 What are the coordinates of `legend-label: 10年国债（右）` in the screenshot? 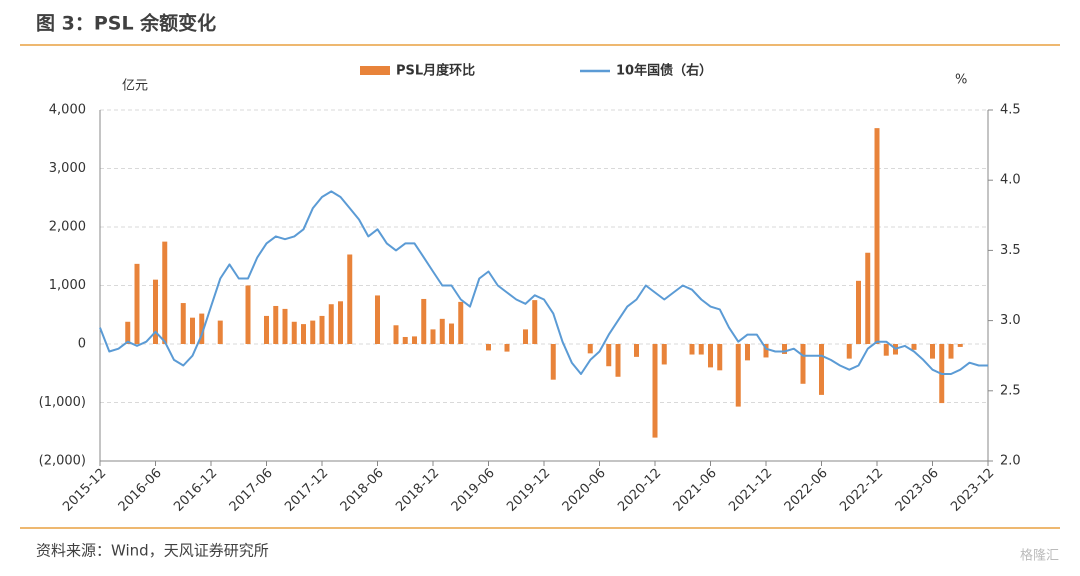 It's located at (664, 71).